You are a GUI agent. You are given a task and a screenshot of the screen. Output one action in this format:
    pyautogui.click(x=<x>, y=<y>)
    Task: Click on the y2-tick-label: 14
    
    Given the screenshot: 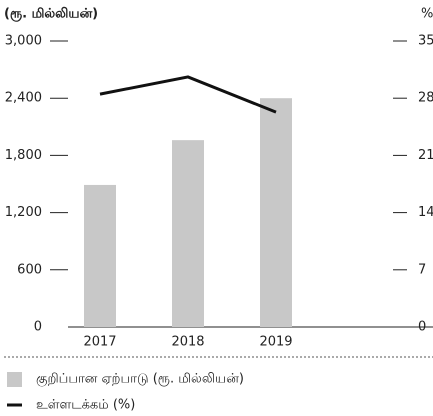 What is the action you would take?
    pyautogui.click(x=425, y=212)
    